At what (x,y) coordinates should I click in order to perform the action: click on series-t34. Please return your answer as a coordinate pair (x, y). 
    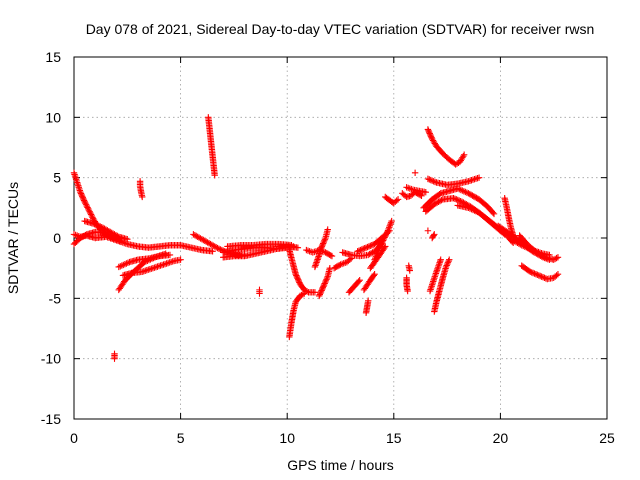
    Looking at the image, I should click on (415, 173).